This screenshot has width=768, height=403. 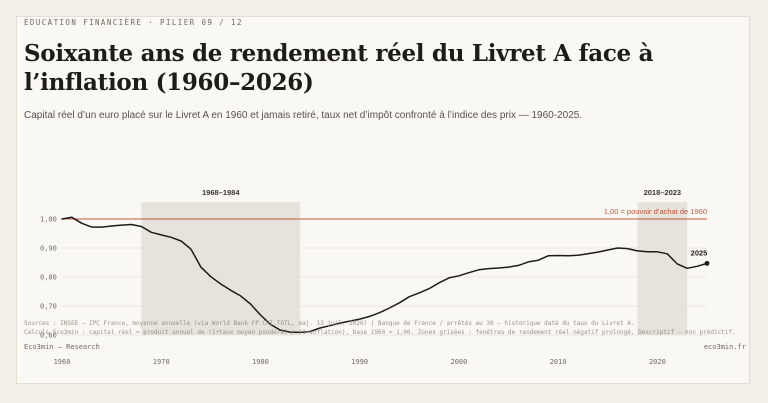 What do you see at coordinates (133, 22) in the screenshot?
I see `eyebrow: ÉDUCATION FINANCIÈRE · PILIER 09 / 12` at bounding box center [133, 22].